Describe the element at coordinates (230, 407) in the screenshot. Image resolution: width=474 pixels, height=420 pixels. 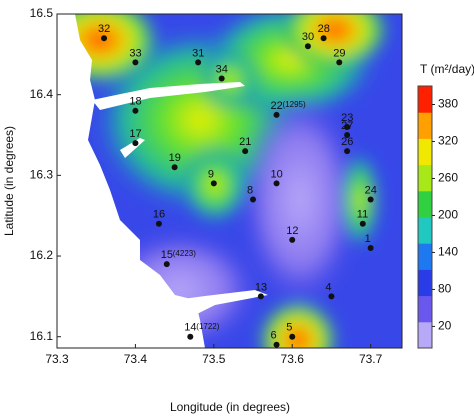
I see `x-axis-label: Longitude (in degrees)` at that location.